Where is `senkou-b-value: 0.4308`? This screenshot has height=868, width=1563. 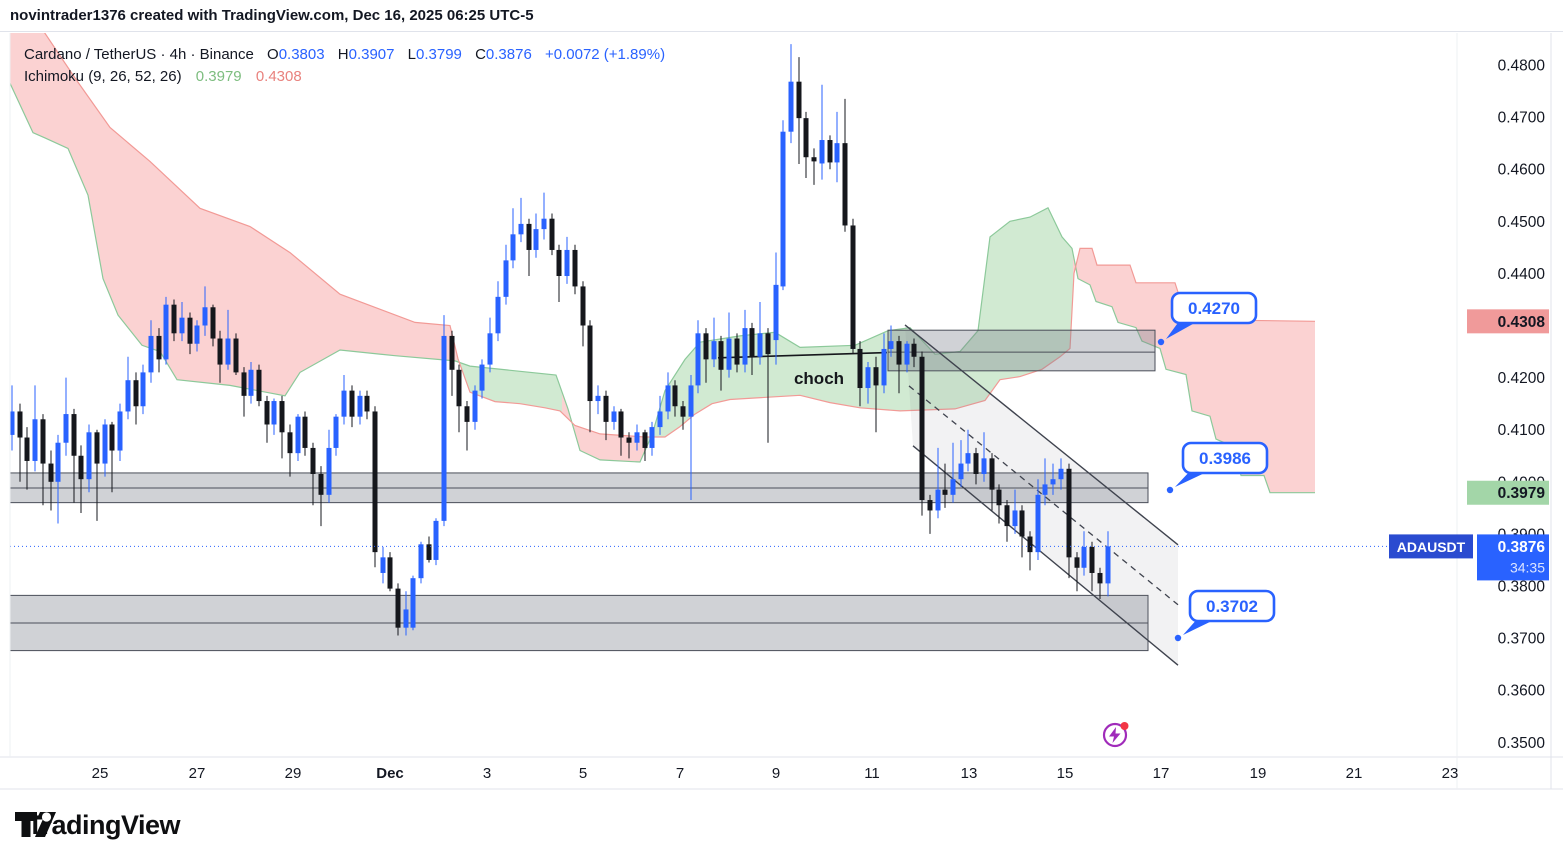 senkou-b-value: 0.4308 is located at coordinates (278, 76).